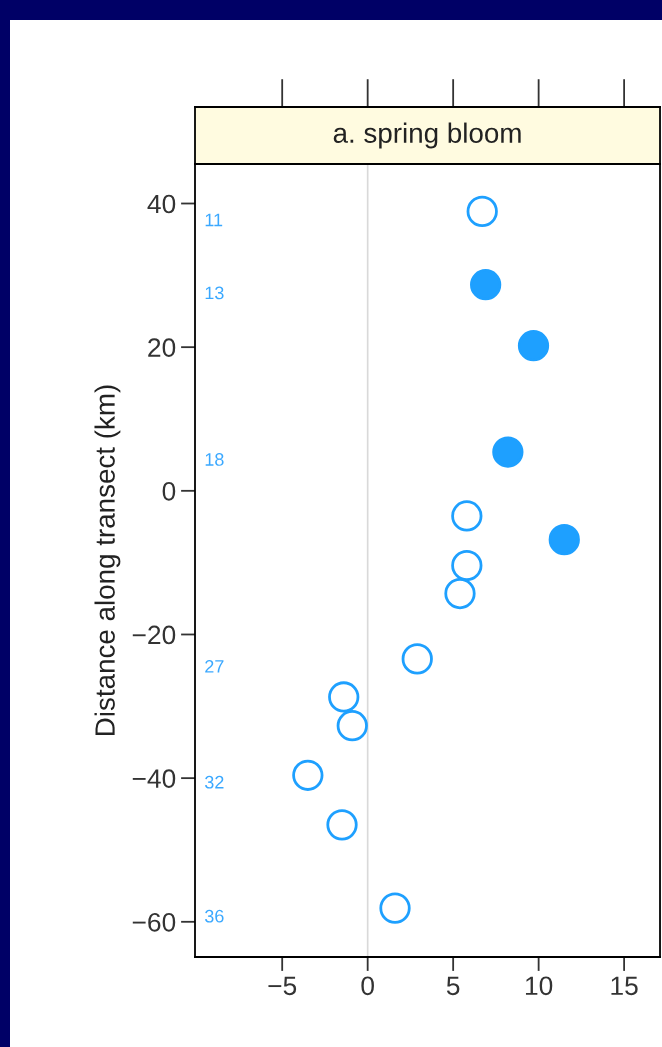  What do you see at coordinates (453, 986) in the screenshot?
I see `x-tick-label: 5` at bounding box center [453, 986].